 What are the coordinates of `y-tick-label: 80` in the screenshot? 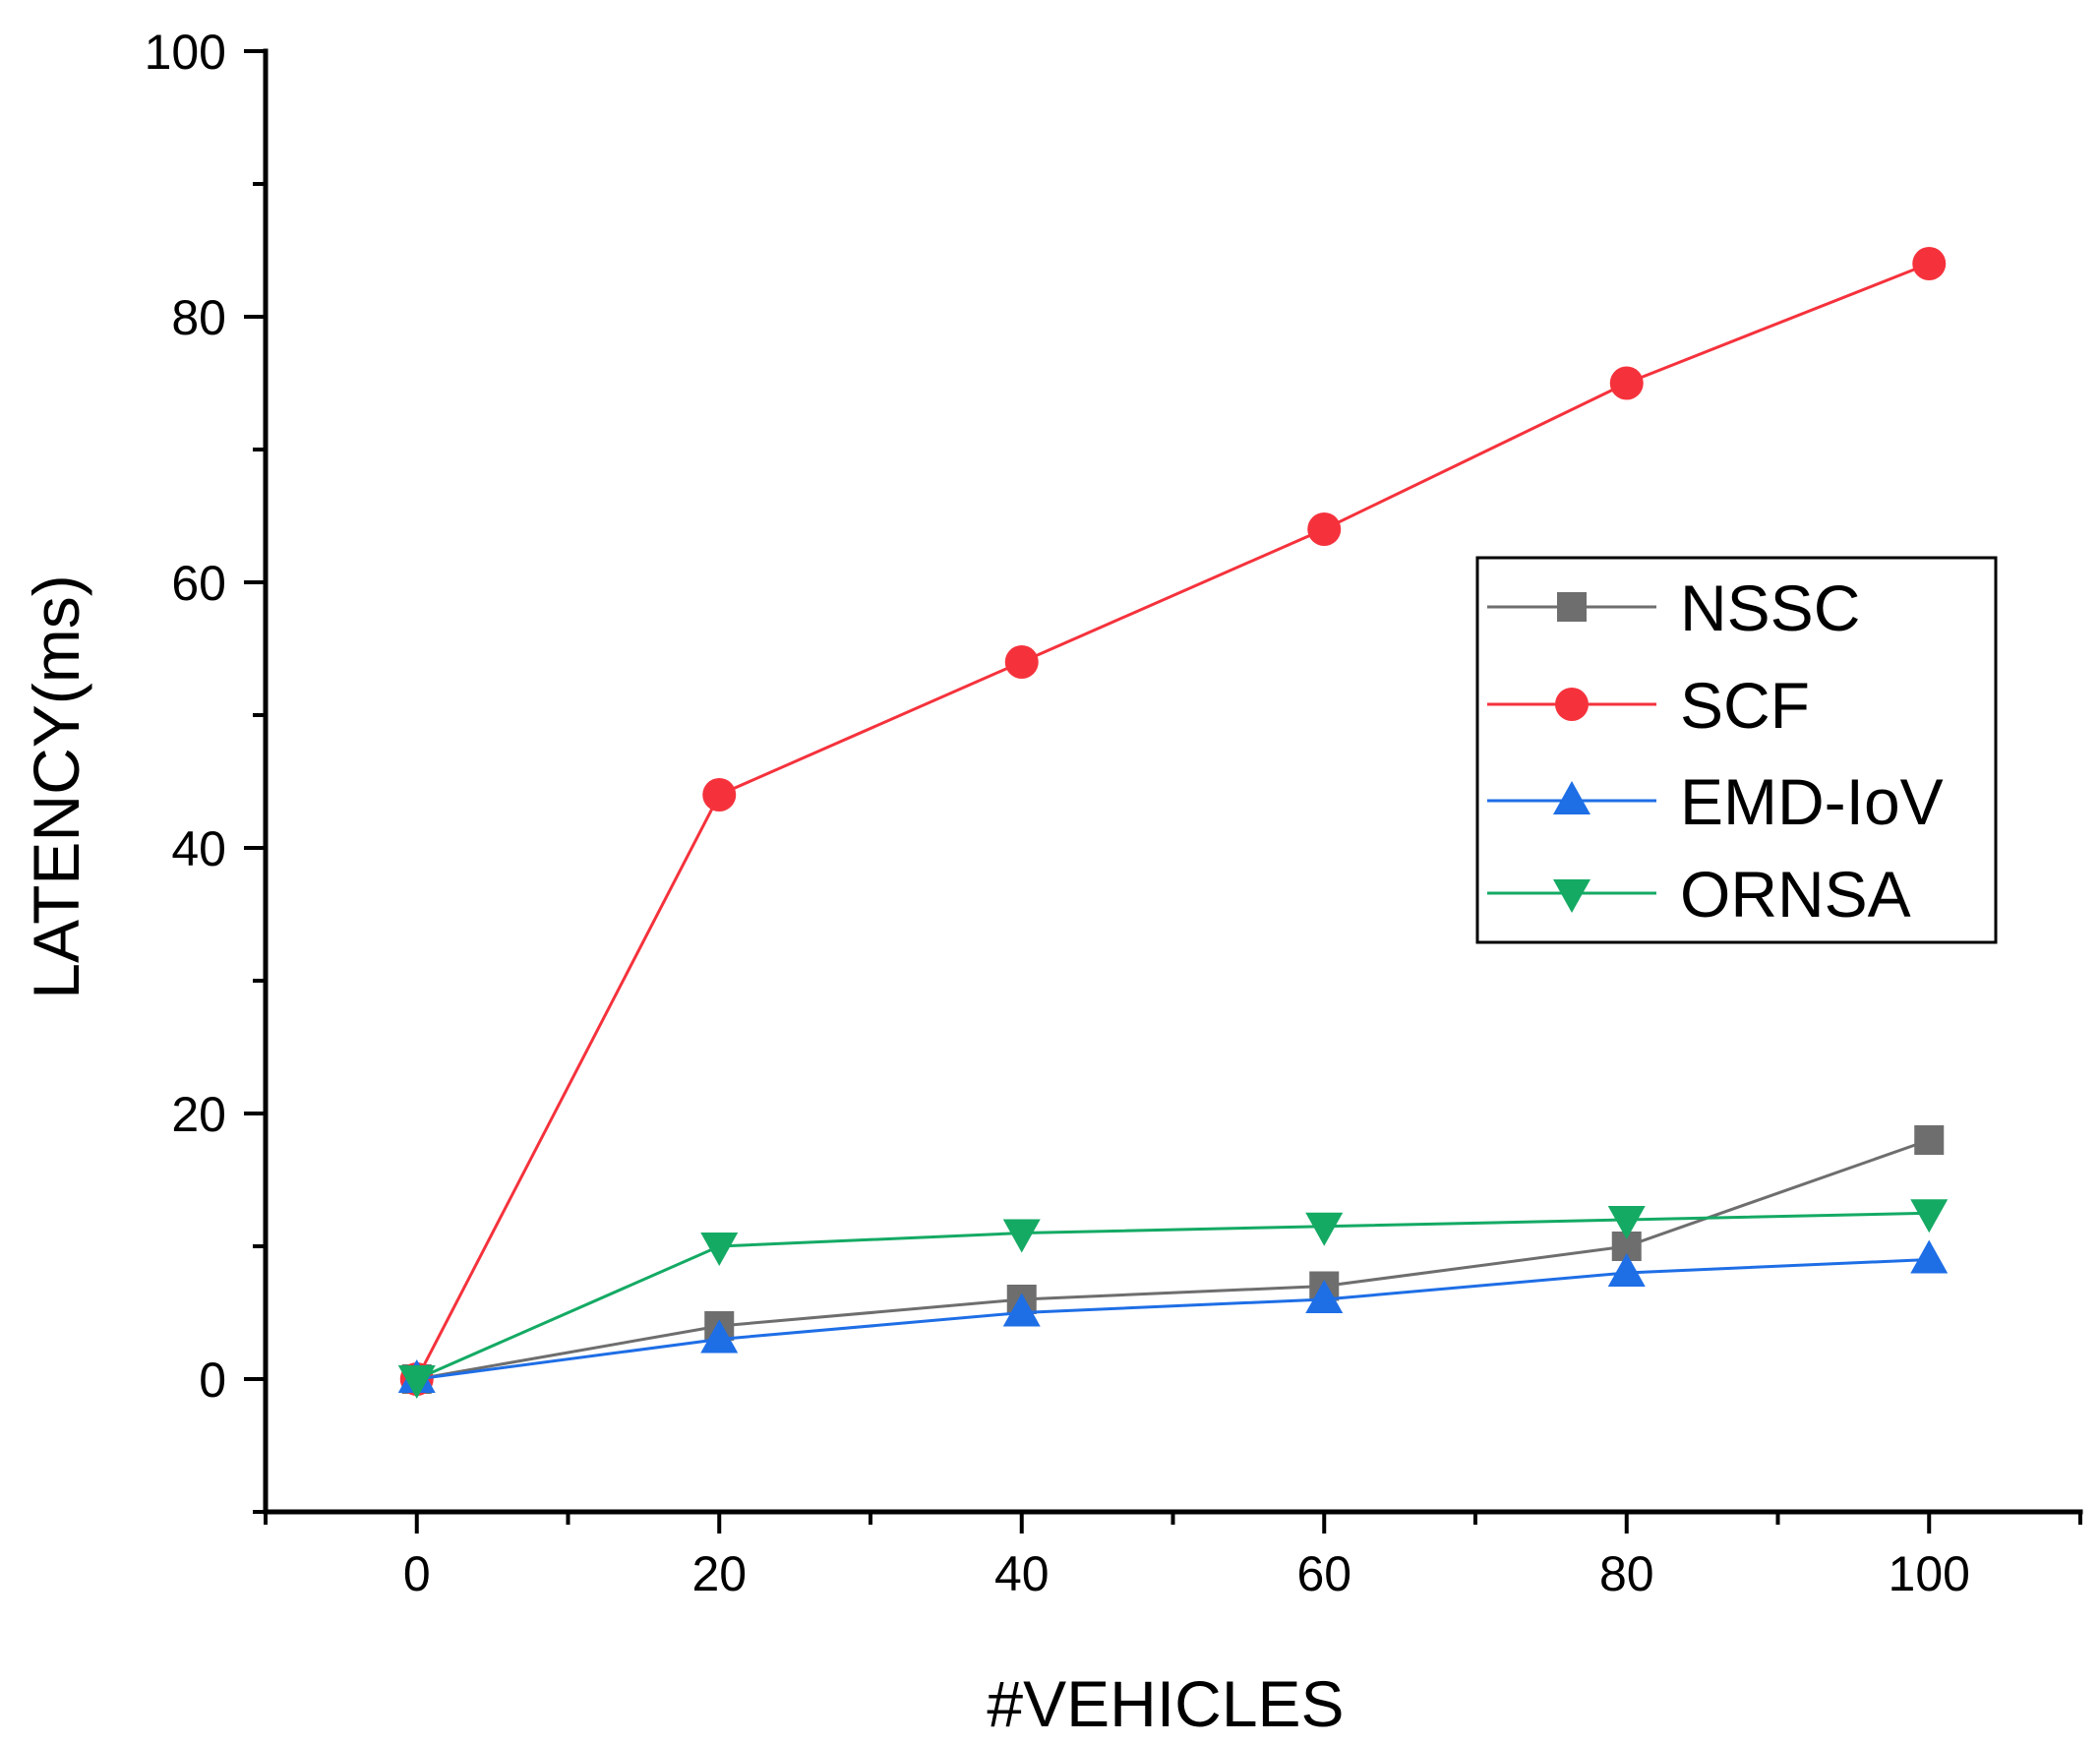 It's located at (198, 317).